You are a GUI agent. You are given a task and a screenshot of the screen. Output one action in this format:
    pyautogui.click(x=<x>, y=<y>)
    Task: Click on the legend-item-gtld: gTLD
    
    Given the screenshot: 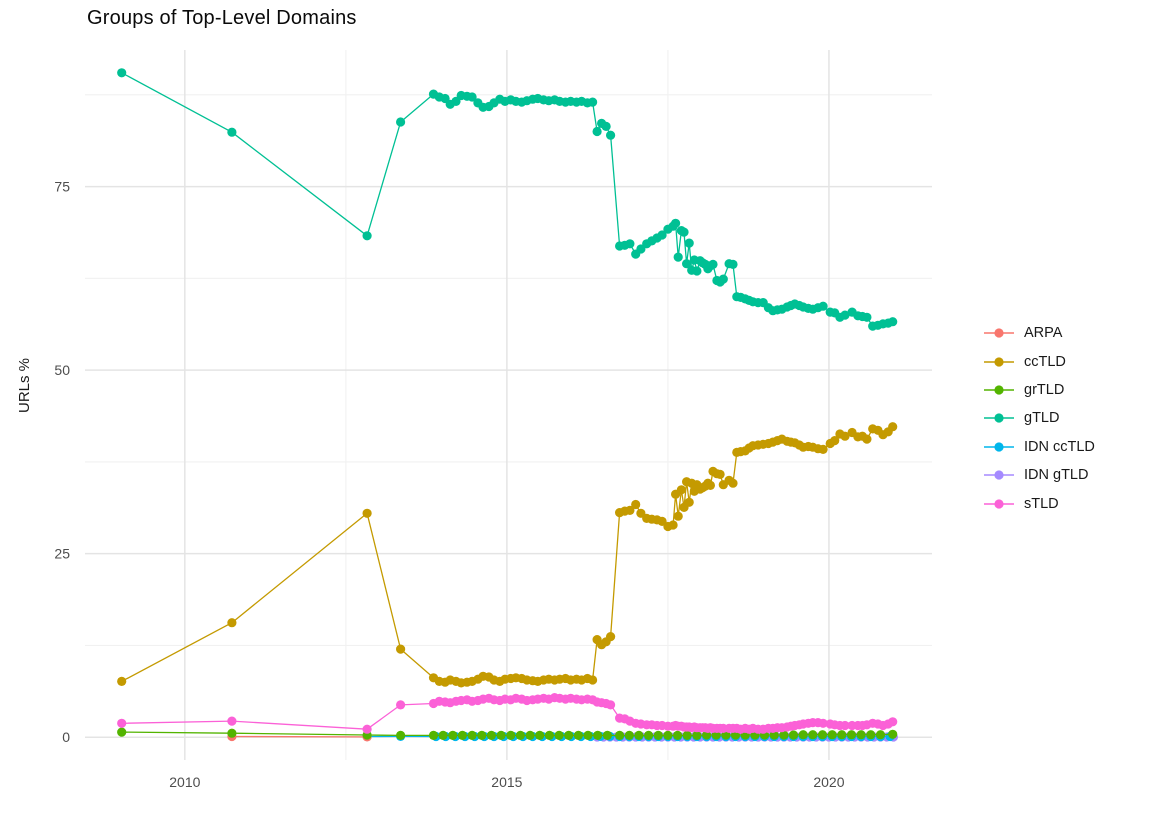 What is the action you would take?
    pyautogui.click(x=1039, y=418)
    